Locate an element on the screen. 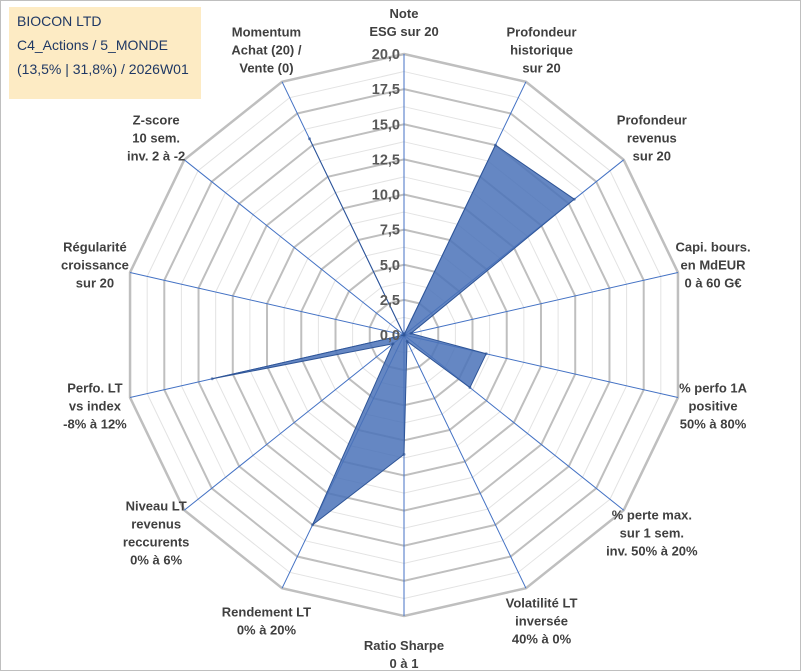  tick-label: 2,5 is located at coordinates (390, 301).